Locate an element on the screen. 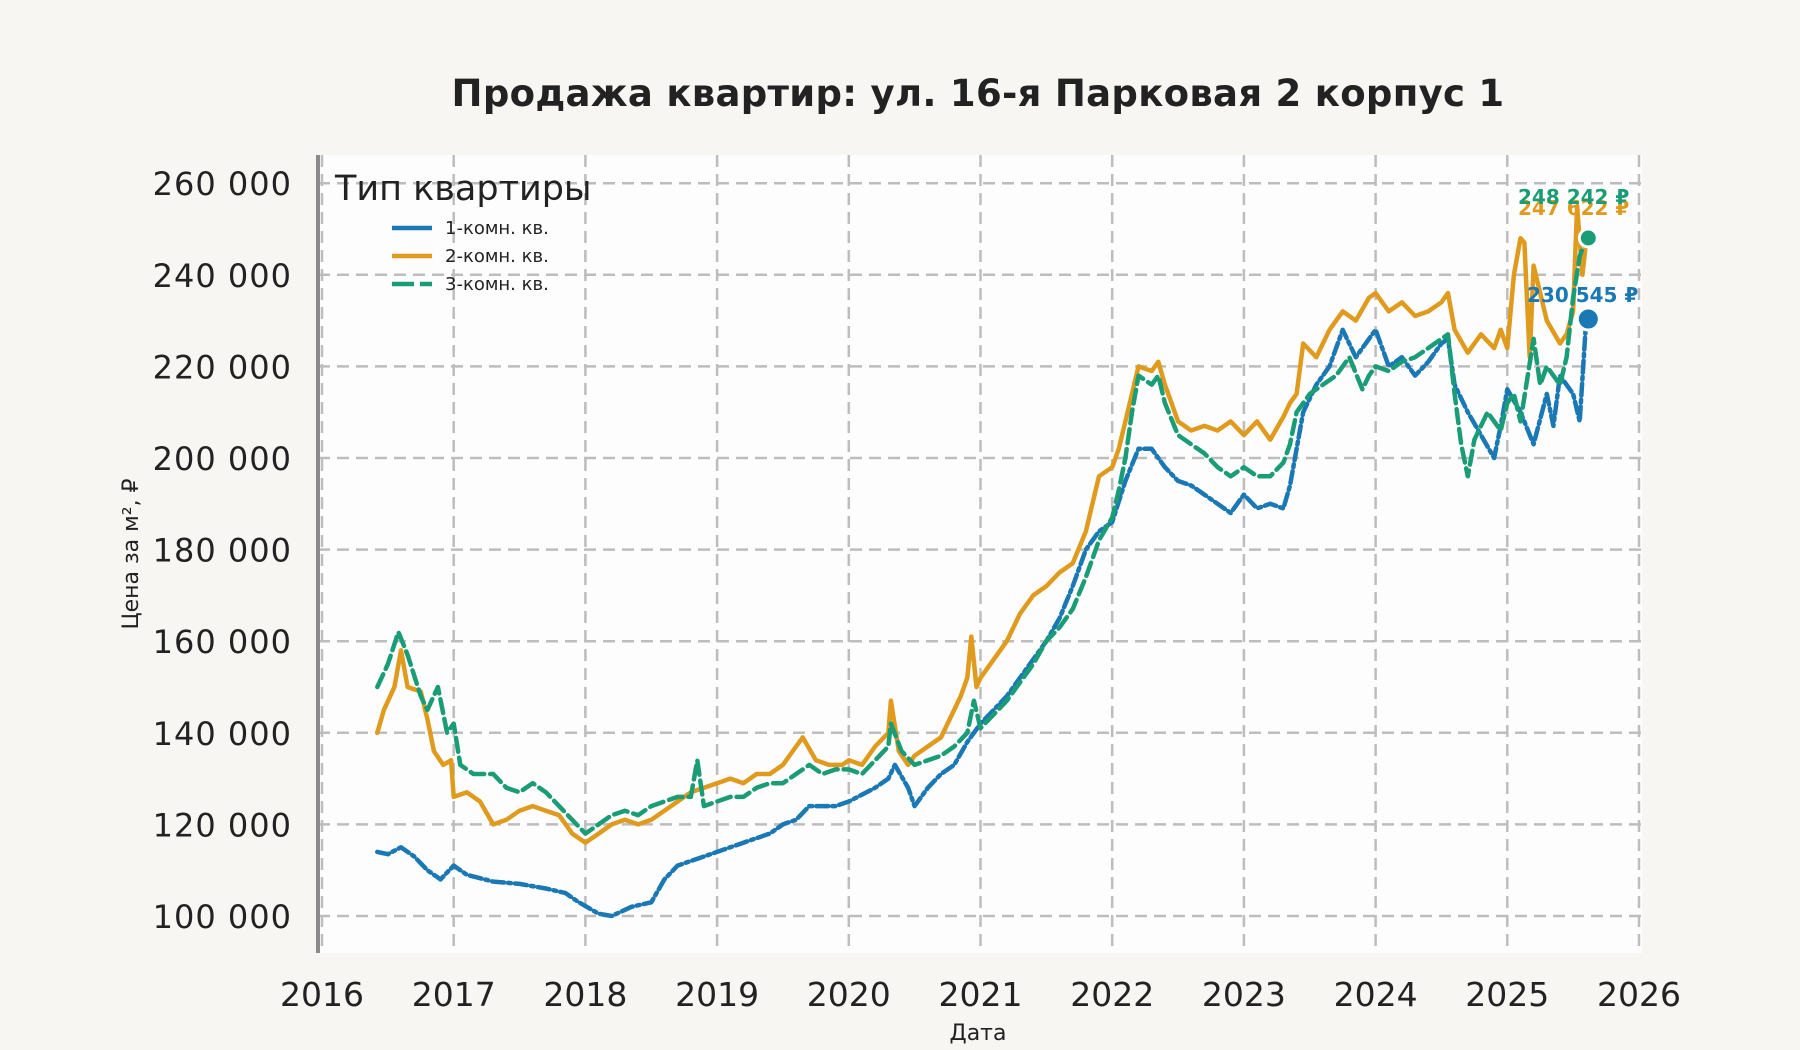 This screenshot has height=1050, width=1800. x-tick-label: 2018 is located at coordinates (585, 994).